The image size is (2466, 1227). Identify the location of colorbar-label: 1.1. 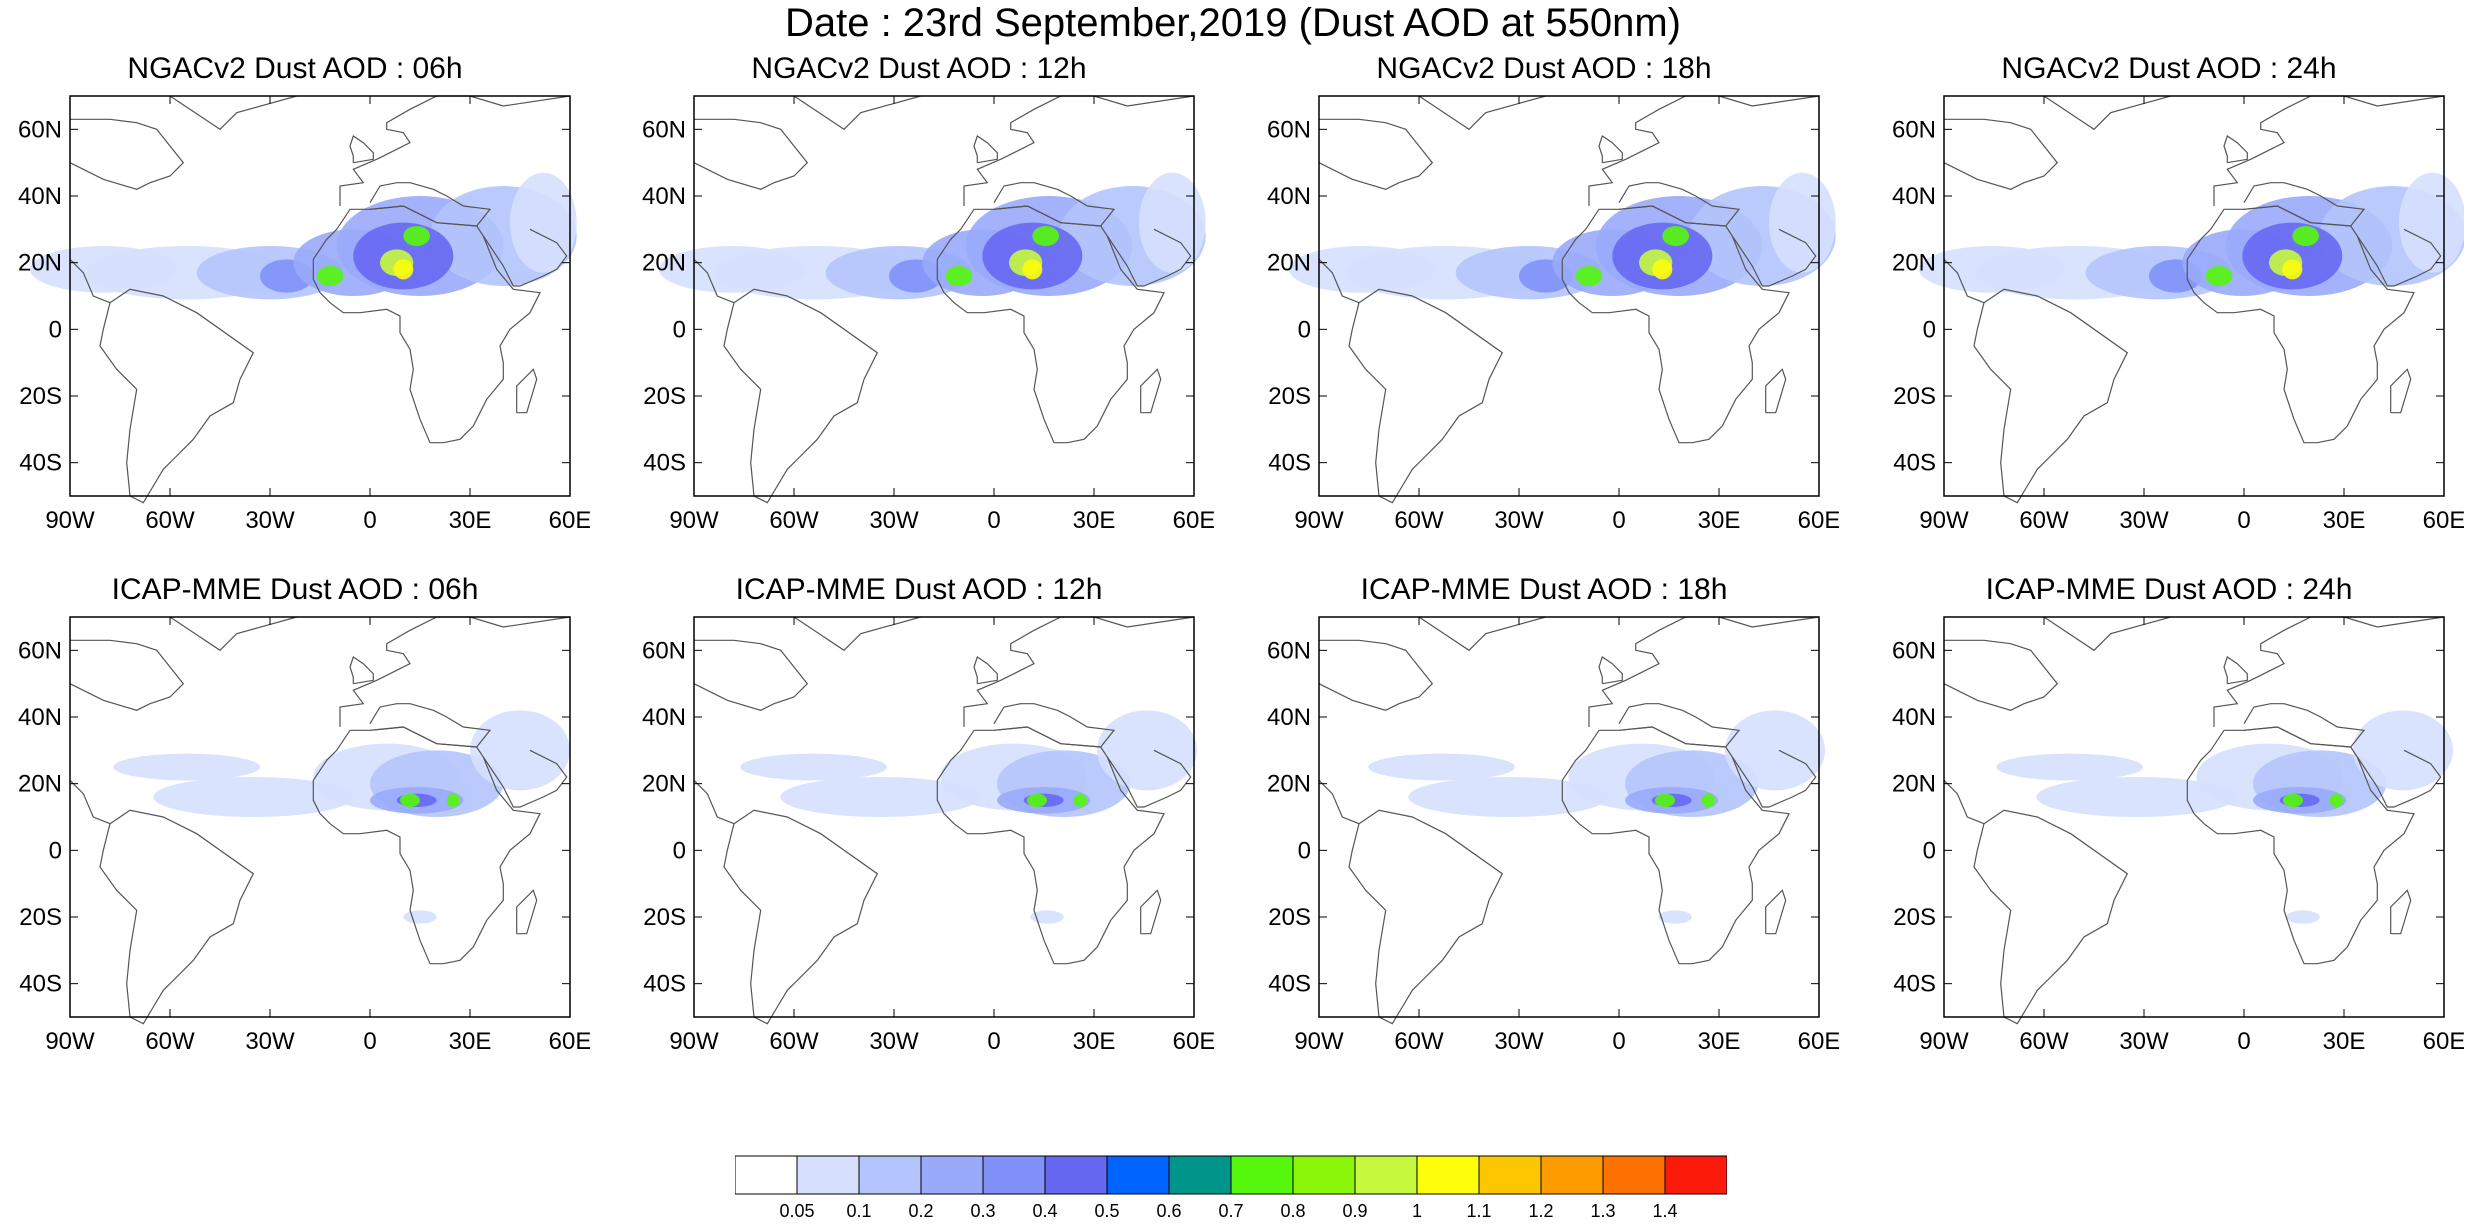
(1478, 1211).